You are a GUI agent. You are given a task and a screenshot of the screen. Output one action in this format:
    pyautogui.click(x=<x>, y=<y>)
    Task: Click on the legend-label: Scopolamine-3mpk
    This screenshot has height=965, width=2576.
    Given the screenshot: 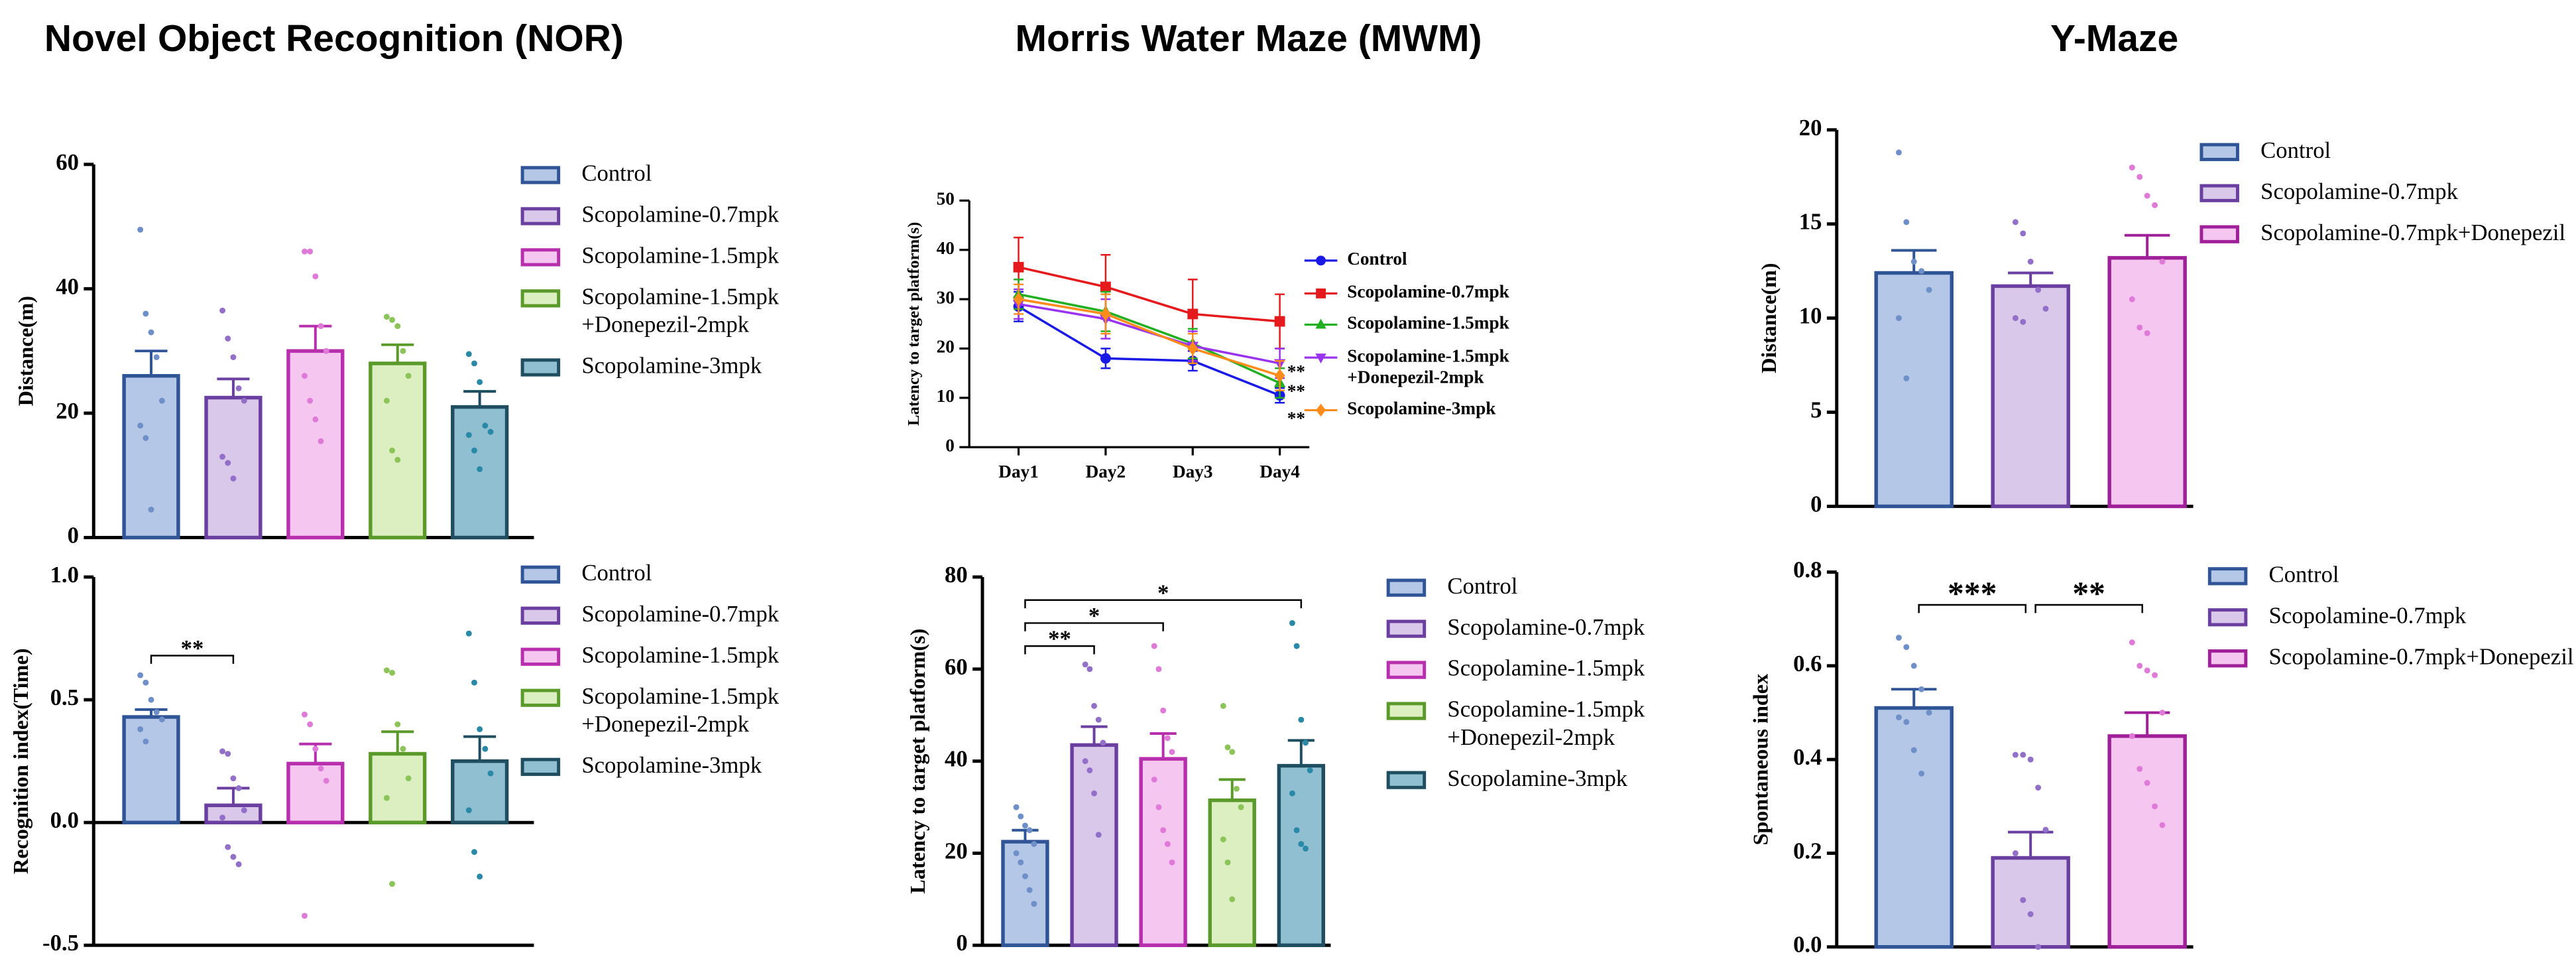 What is the action you would take?
    pyautogui.click(x=1421, y=409)
    